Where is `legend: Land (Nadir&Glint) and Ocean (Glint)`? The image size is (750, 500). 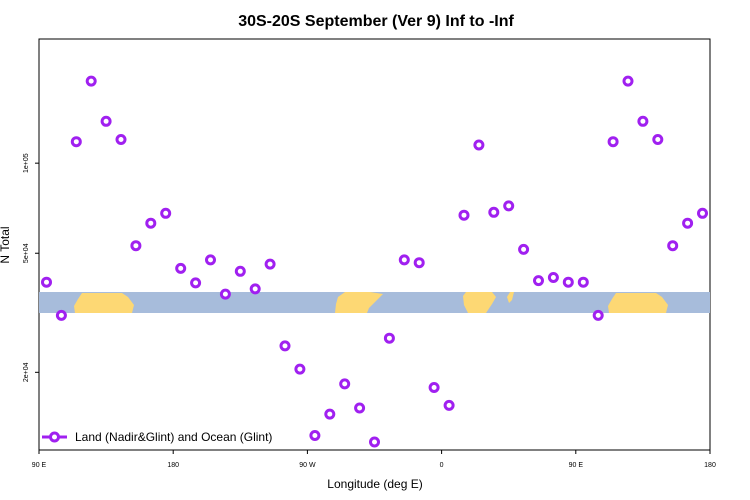 legend: Land (Nadir&Glint) and Ocean (Glint) is located at coordinates (157, 437).